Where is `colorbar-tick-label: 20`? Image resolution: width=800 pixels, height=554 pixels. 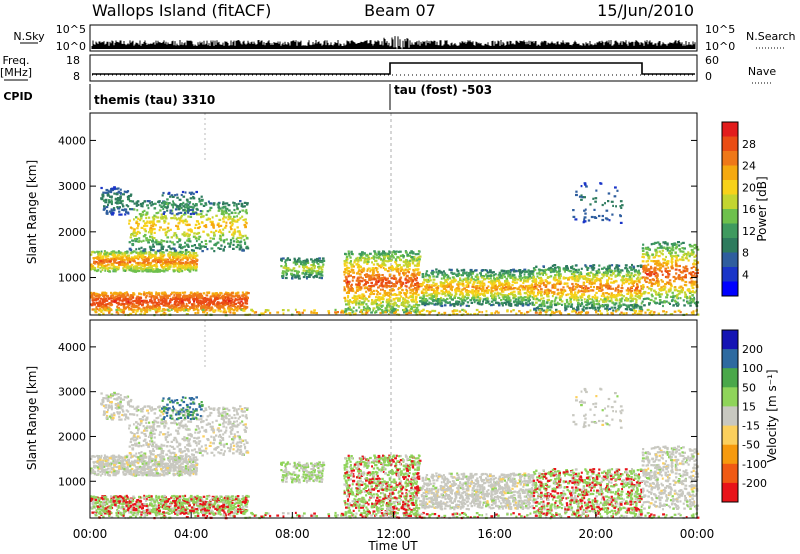 colorbar-tick-label: 20 is located at coordinates (749, 187).